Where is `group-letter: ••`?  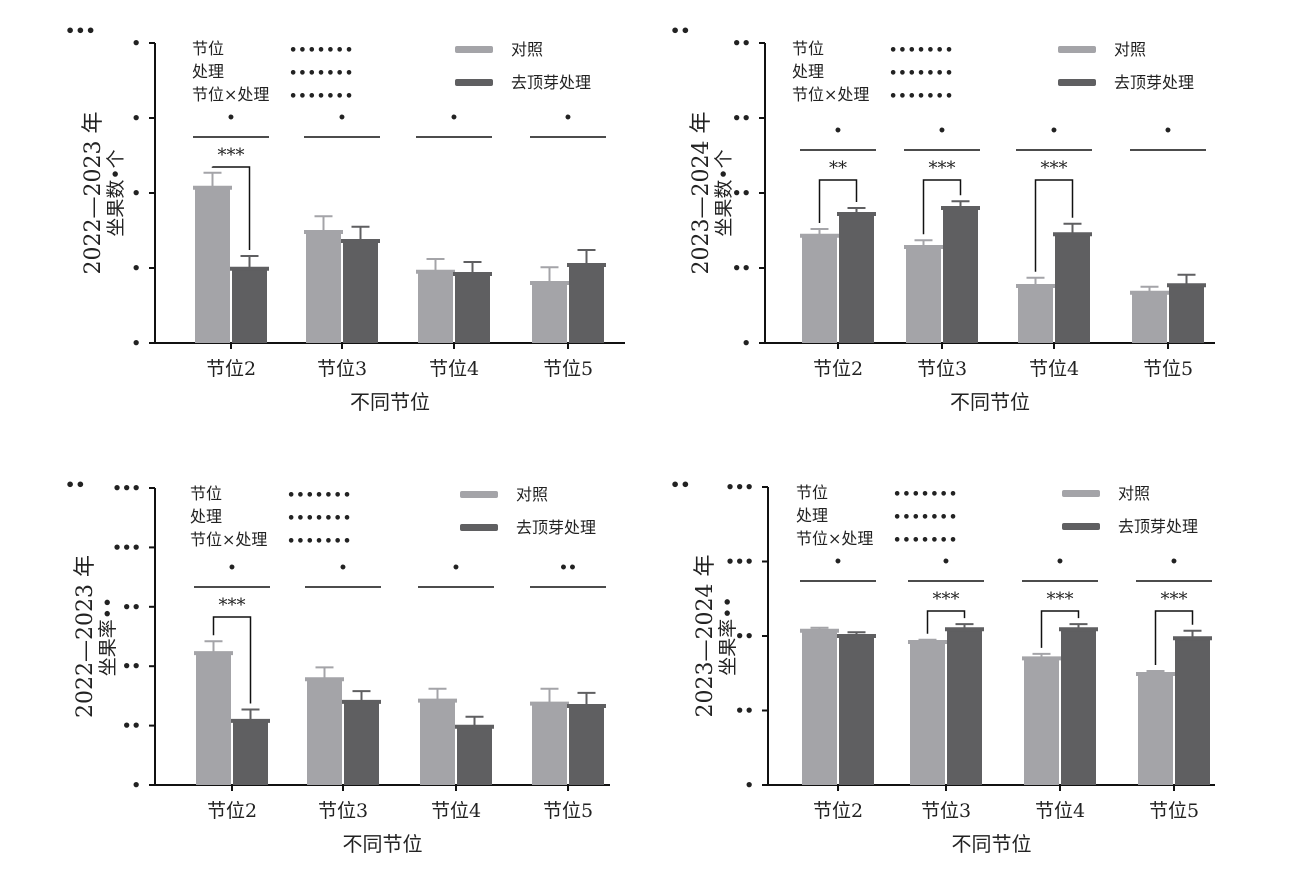 group-letter: •• is located at coordinates (568, 568).